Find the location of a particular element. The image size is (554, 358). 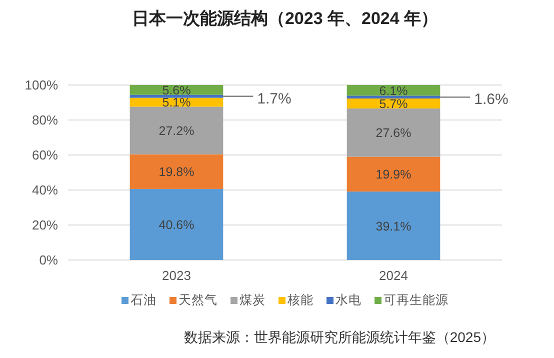

source-note: 数据来源：世界能源研究所能源统计年鉴（2025） is located at coordinates (339, 337).